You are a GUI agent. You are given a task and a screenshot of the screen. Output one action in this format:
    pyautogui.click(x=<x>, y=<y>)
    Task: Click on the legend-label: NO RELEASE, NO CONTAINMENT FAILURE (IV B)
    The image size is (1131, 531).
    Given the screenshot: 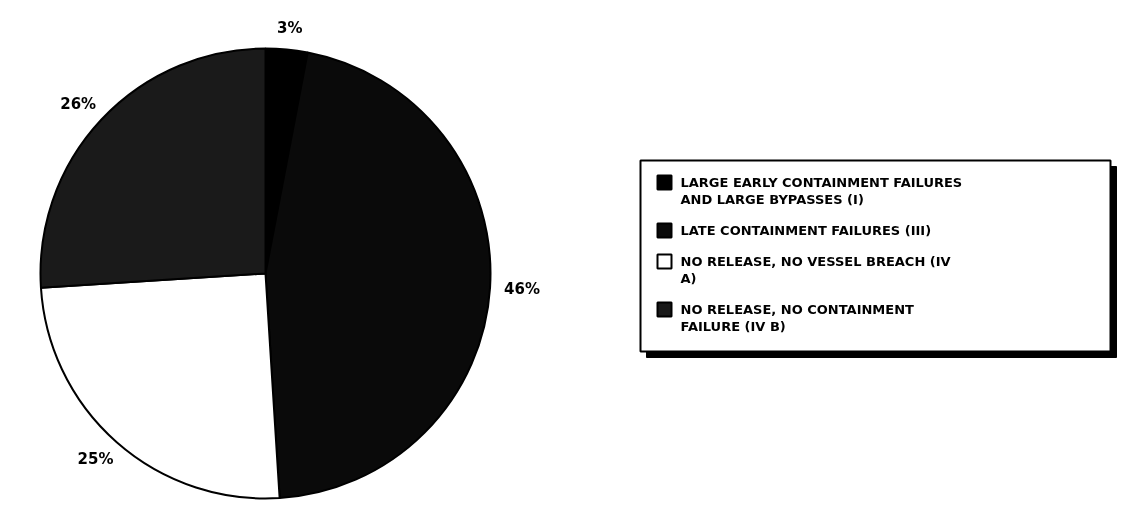 What is the action you would take?
    pyautogui.click(x=797, y=318)
    